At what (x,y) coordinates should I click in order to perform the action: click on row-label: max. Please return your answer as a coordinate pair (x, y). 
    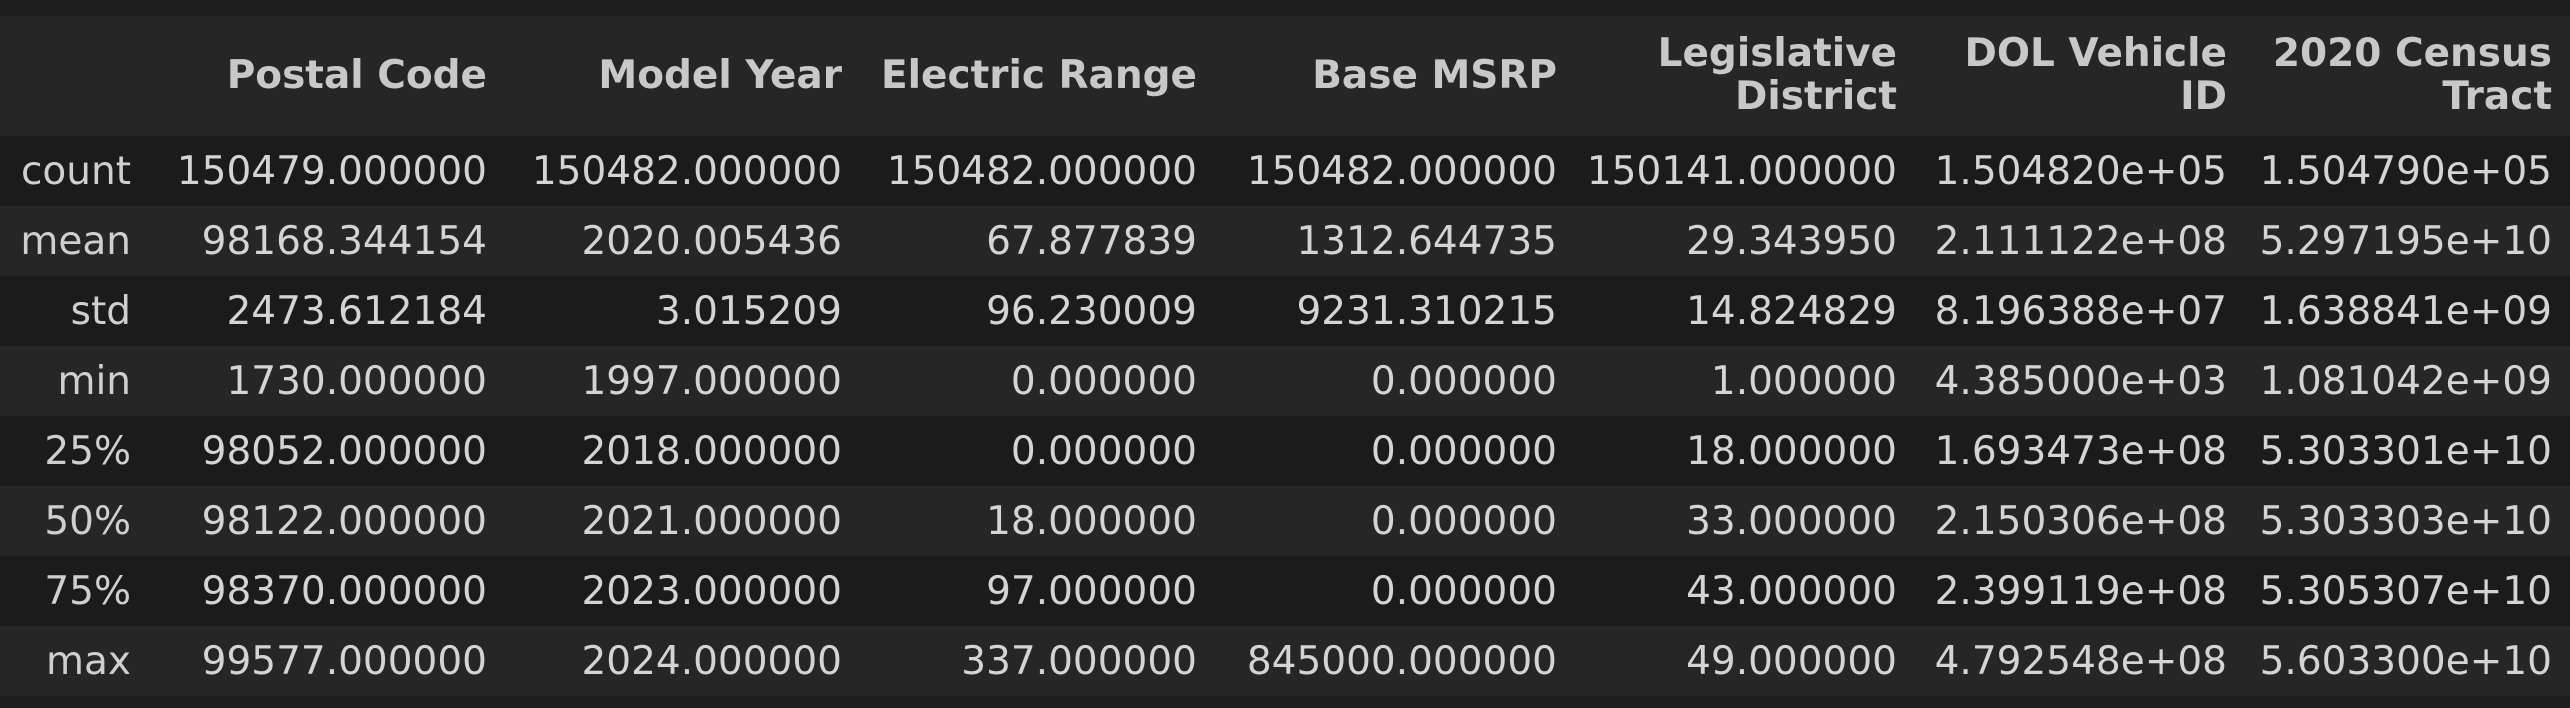
    Looking at the image, I should click on (77, 661).